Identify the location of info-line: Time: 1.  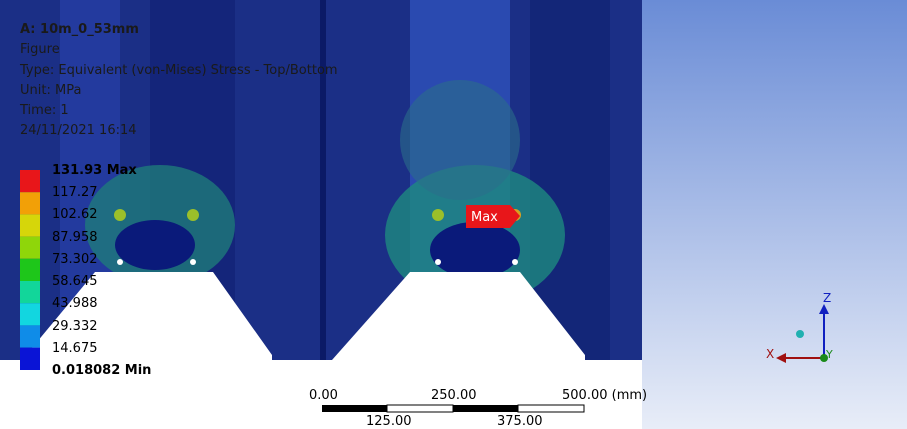
(44, 110).